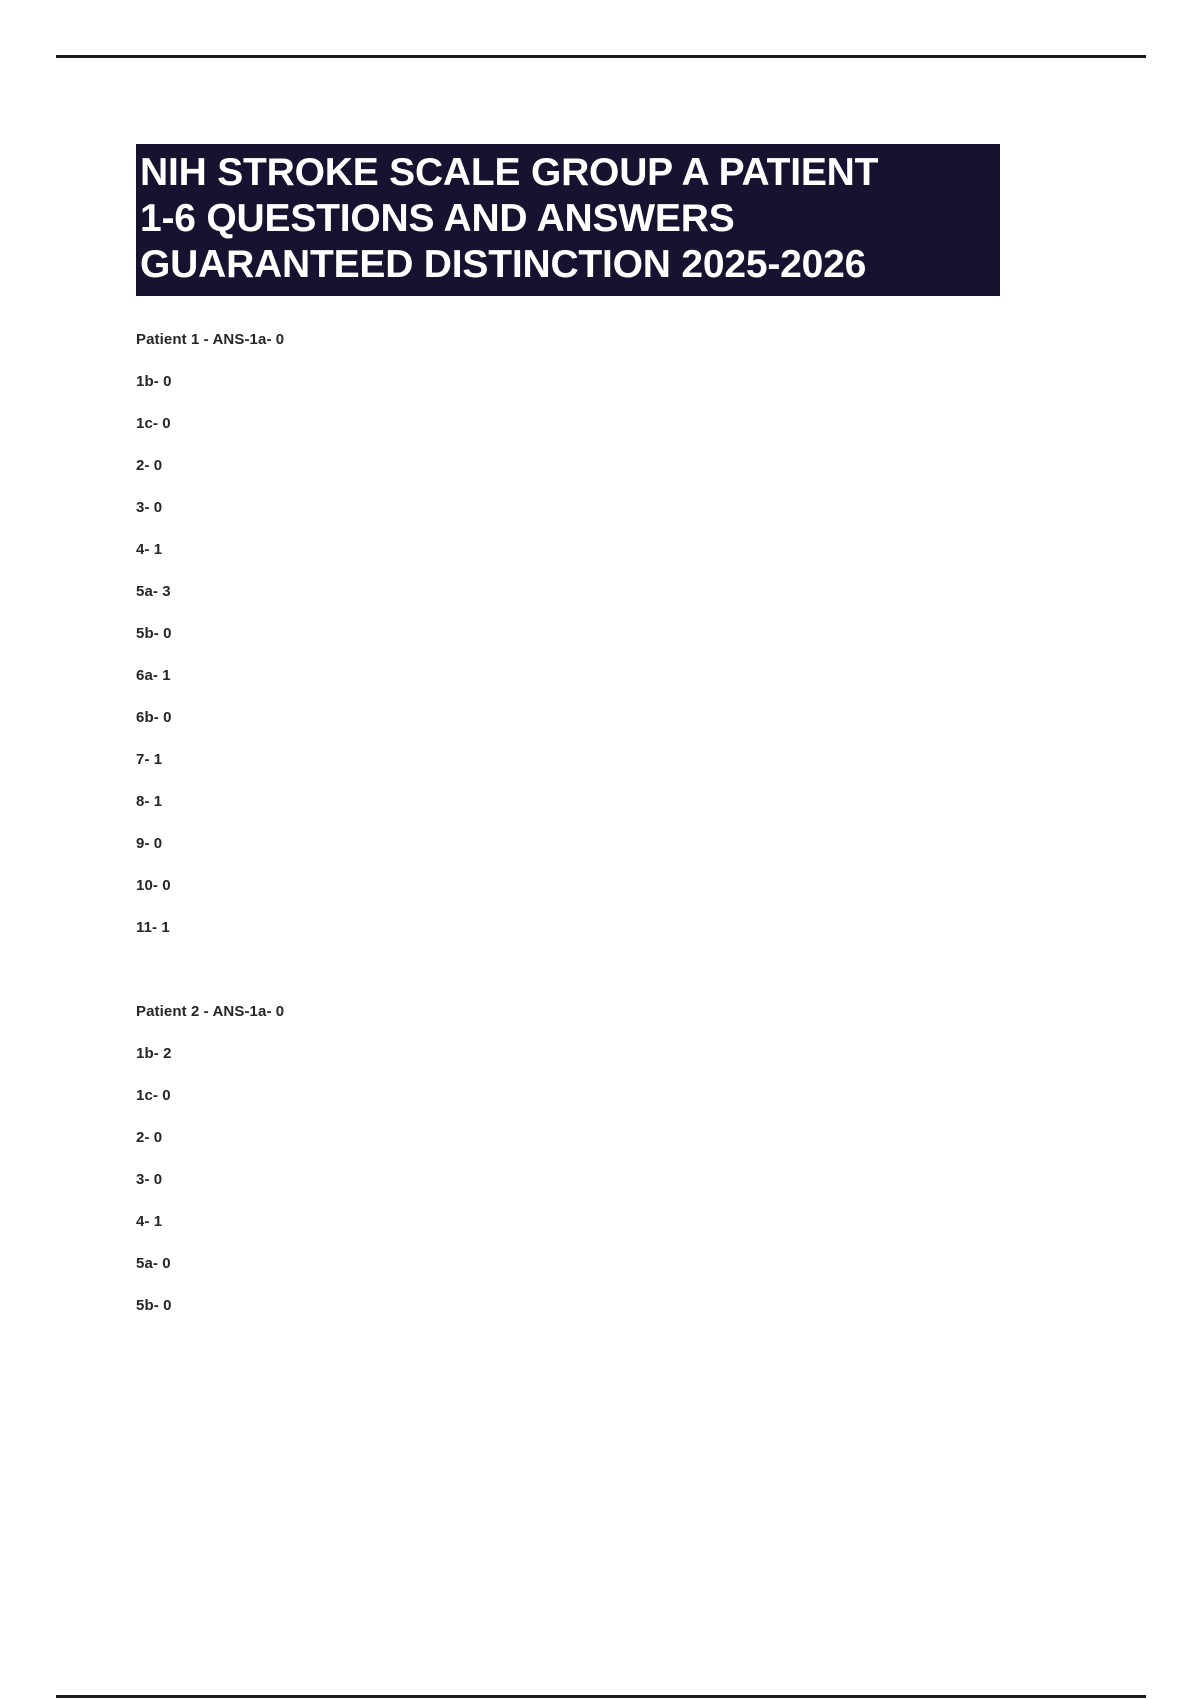 The height and width of the screenshot is (1700, 1200). I want to click on answer-line: 11- 1, so click(153, 927).